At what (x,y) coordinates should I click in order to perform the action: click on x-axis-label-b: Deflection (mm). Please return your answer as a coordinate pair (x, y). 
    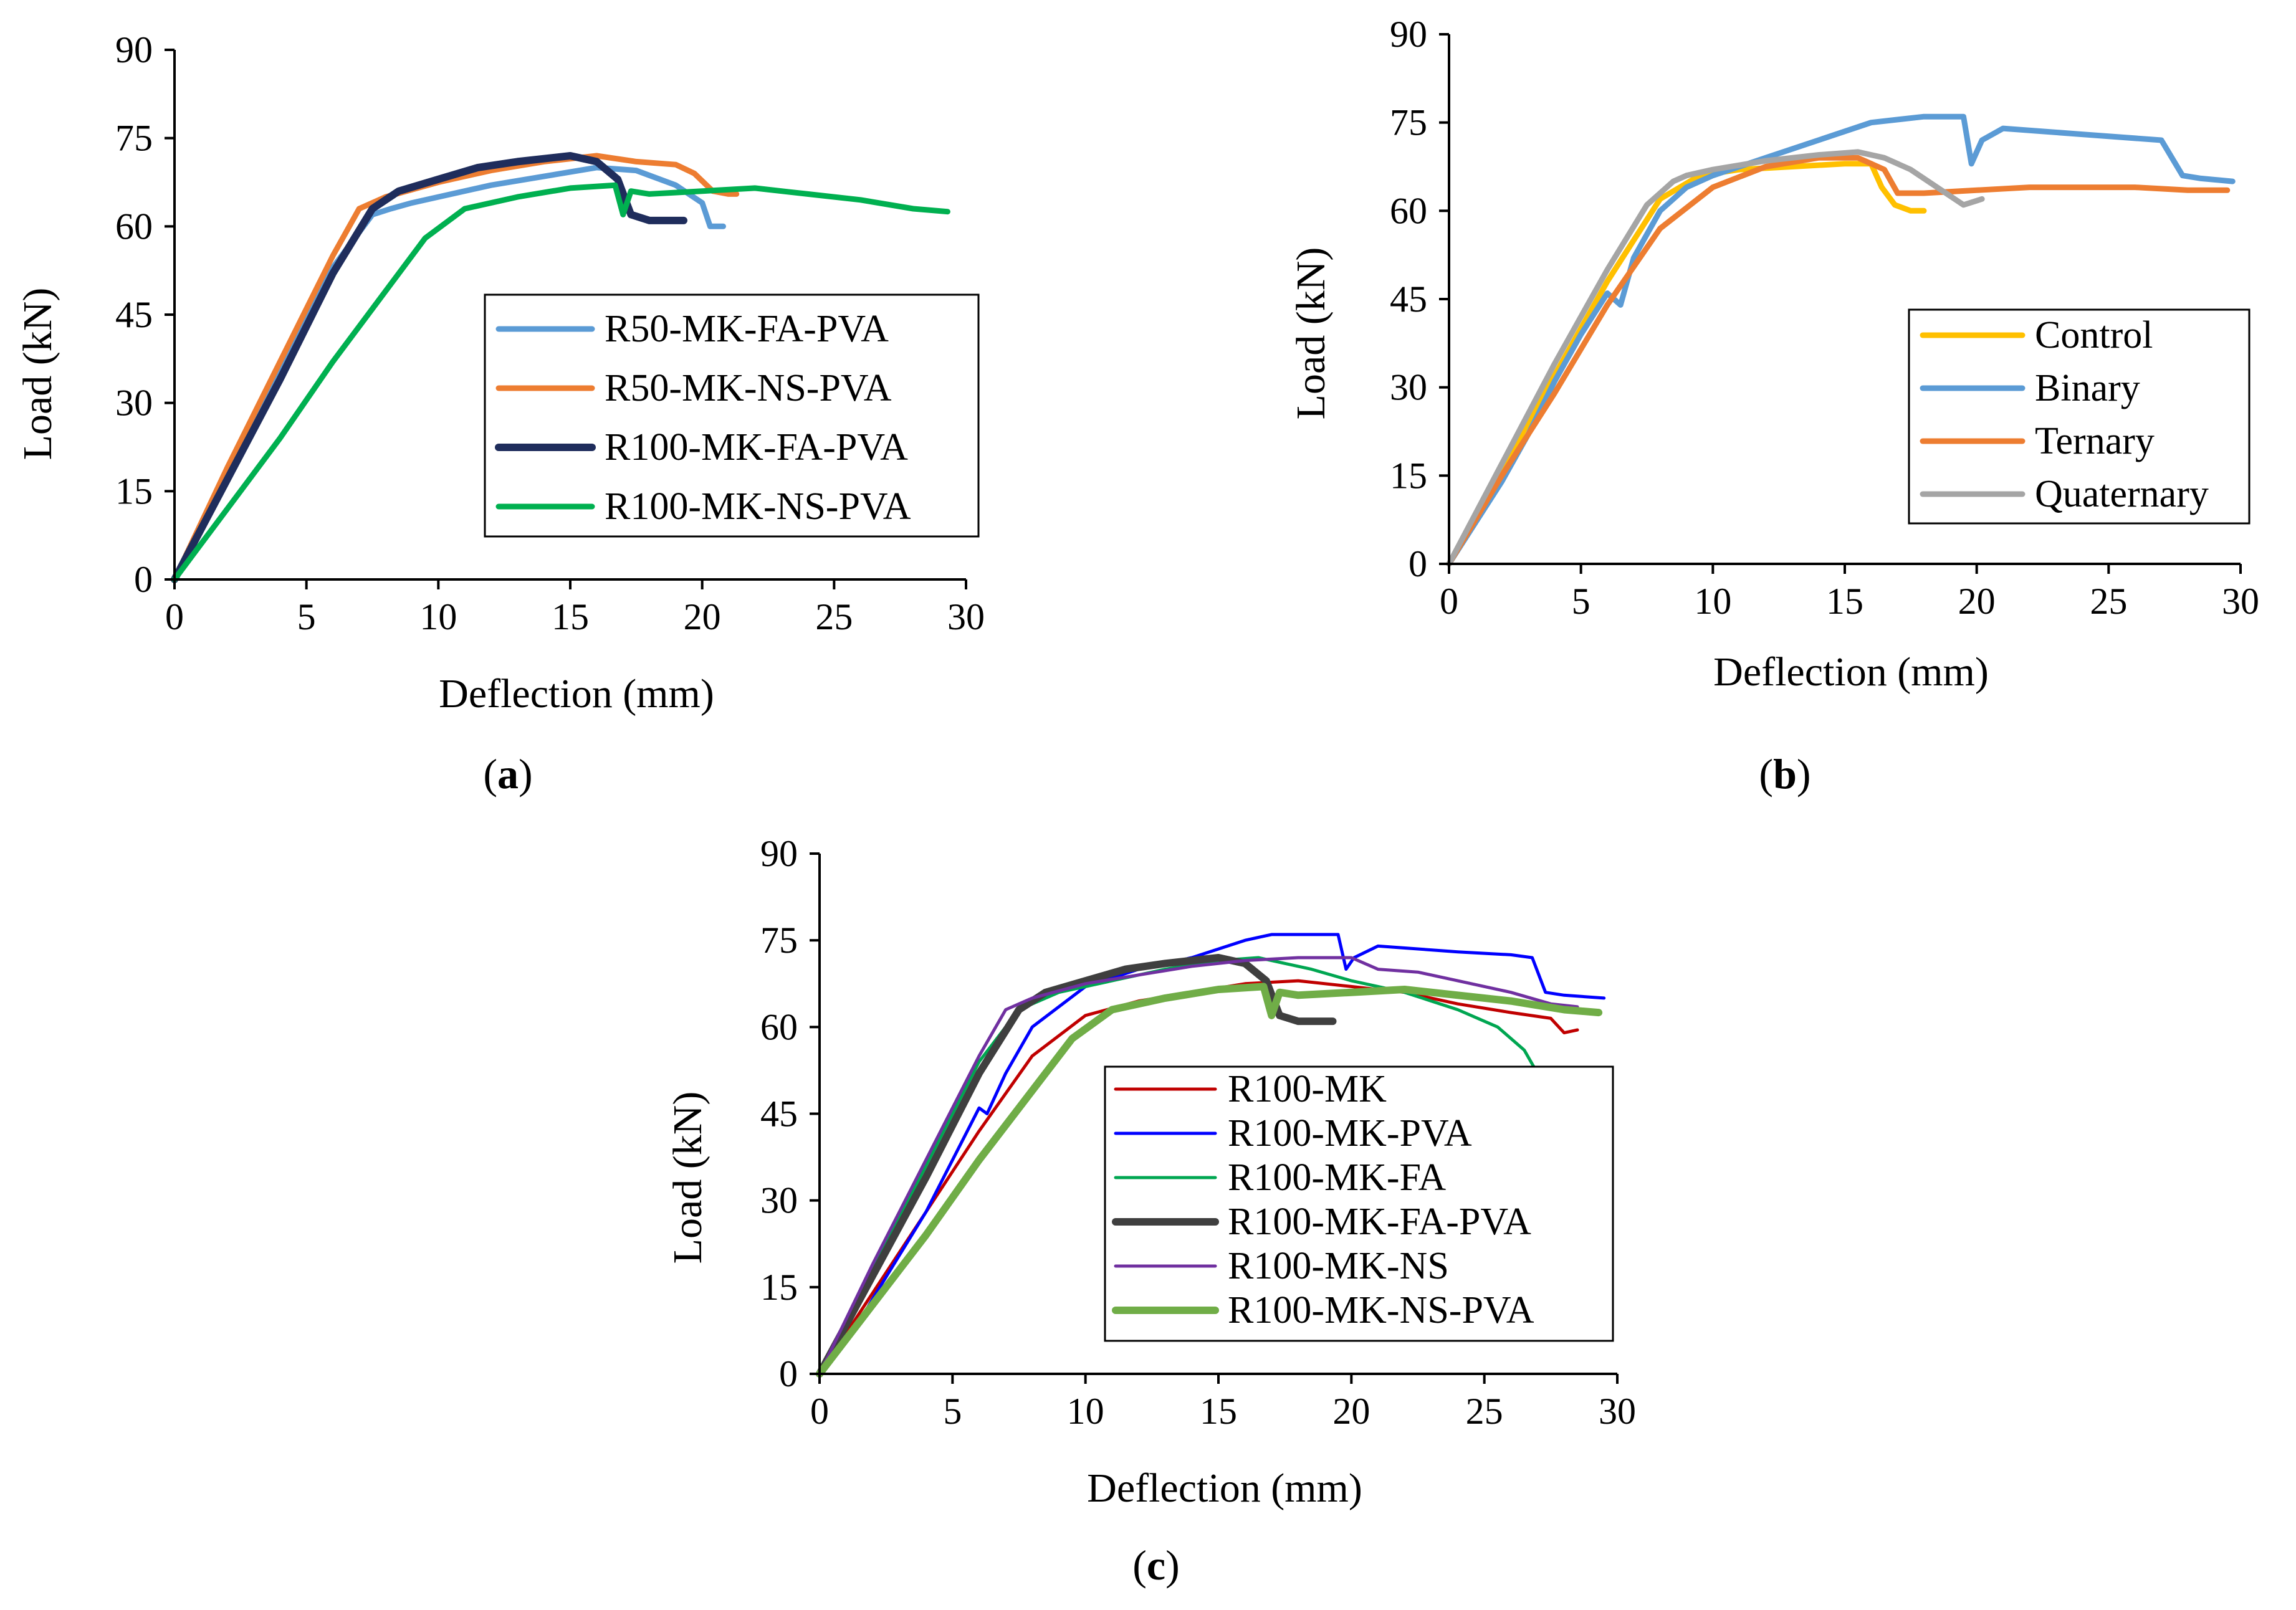
    Looking at the image, I should click on (1851, 672).